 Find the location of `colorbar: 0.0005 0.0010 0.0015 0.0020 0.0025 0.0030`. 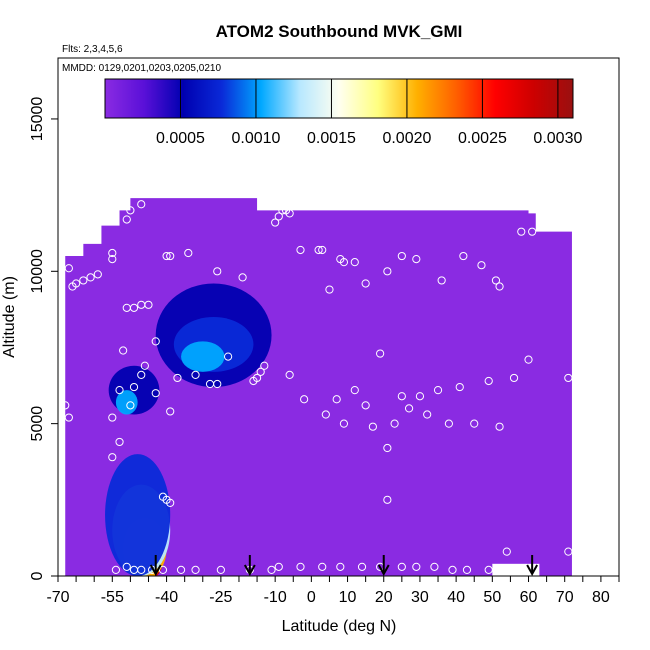

colorbar: 0.0005 0.0010 0.0015 0.0020 0.0025 0.0030 is located at coordinates (343, 112).